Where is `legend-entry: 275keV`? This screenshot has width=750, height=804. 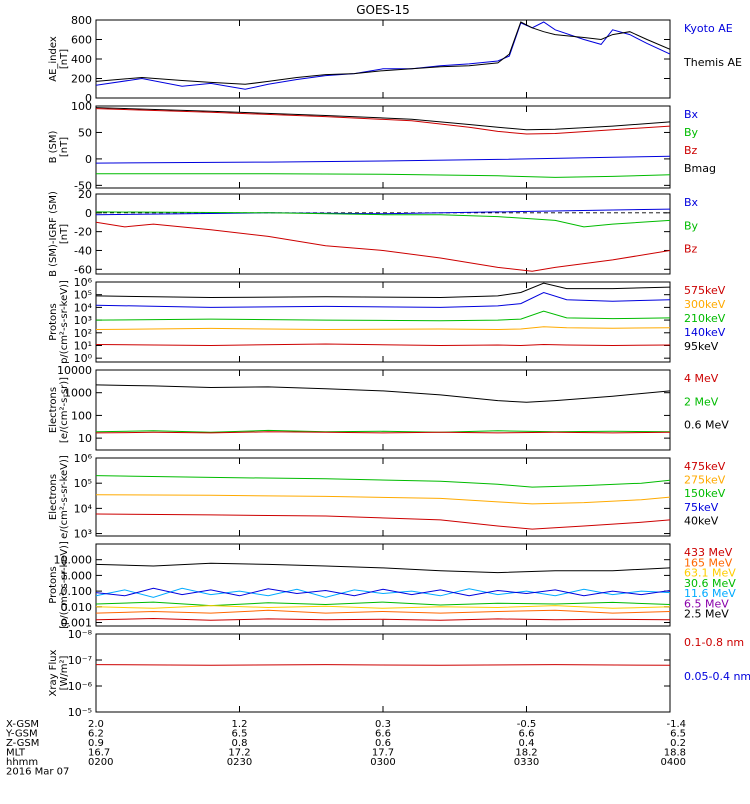
legend-entry: 275keV is located at coordinates (705, 480).